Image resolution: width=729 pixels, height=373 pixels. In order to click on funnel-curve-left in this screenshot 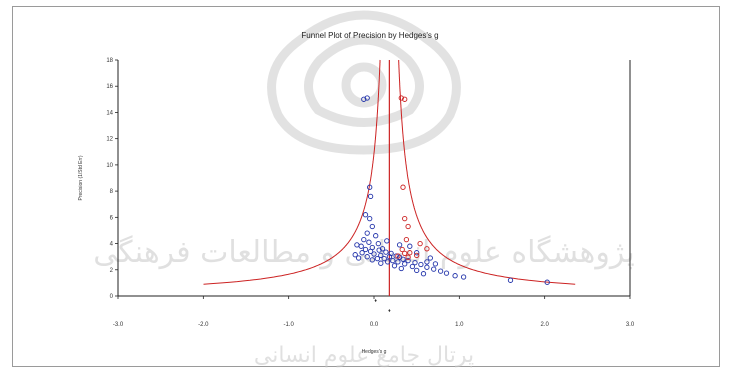, I will do `click(292, 172)`.